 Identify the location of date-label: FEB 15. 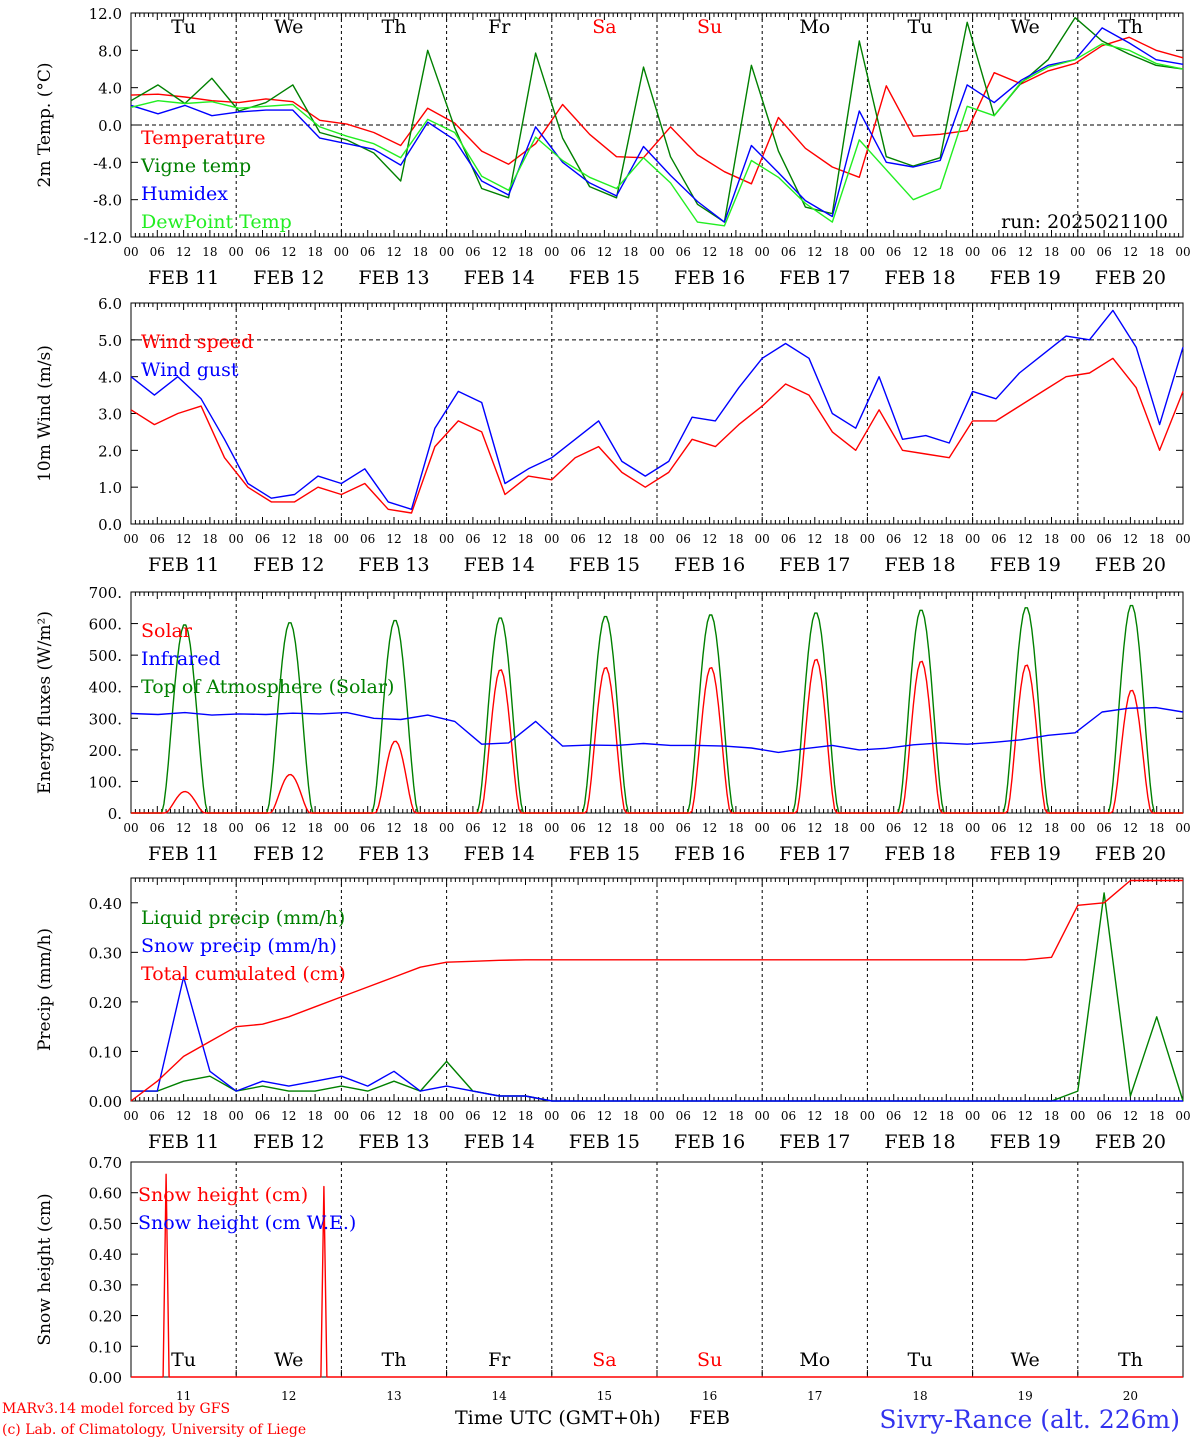
(604, 565).